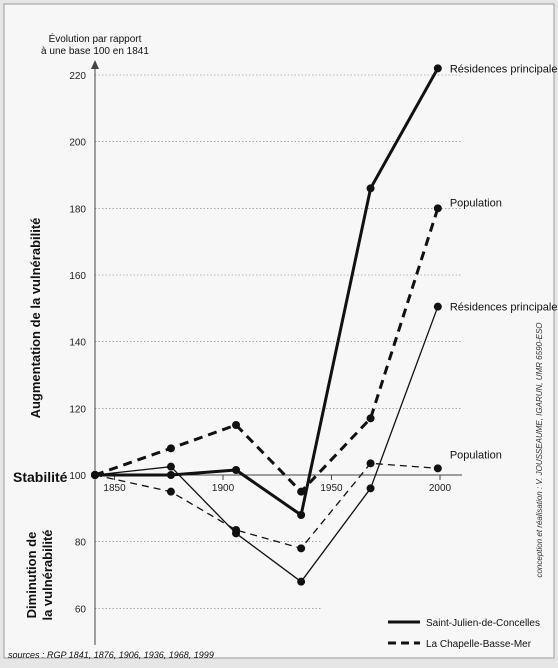 The width and height of the screenshot is (558, 668). Describe the element at coordinates (81, 543) in the screenshot. I see `y-tick-label: 80` at that location.